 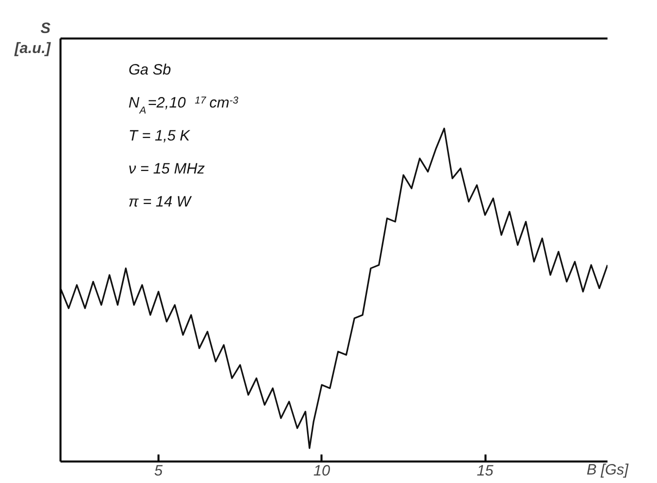 I want to click on annotation: T = 1,5 K, so click(x=159, y=136).